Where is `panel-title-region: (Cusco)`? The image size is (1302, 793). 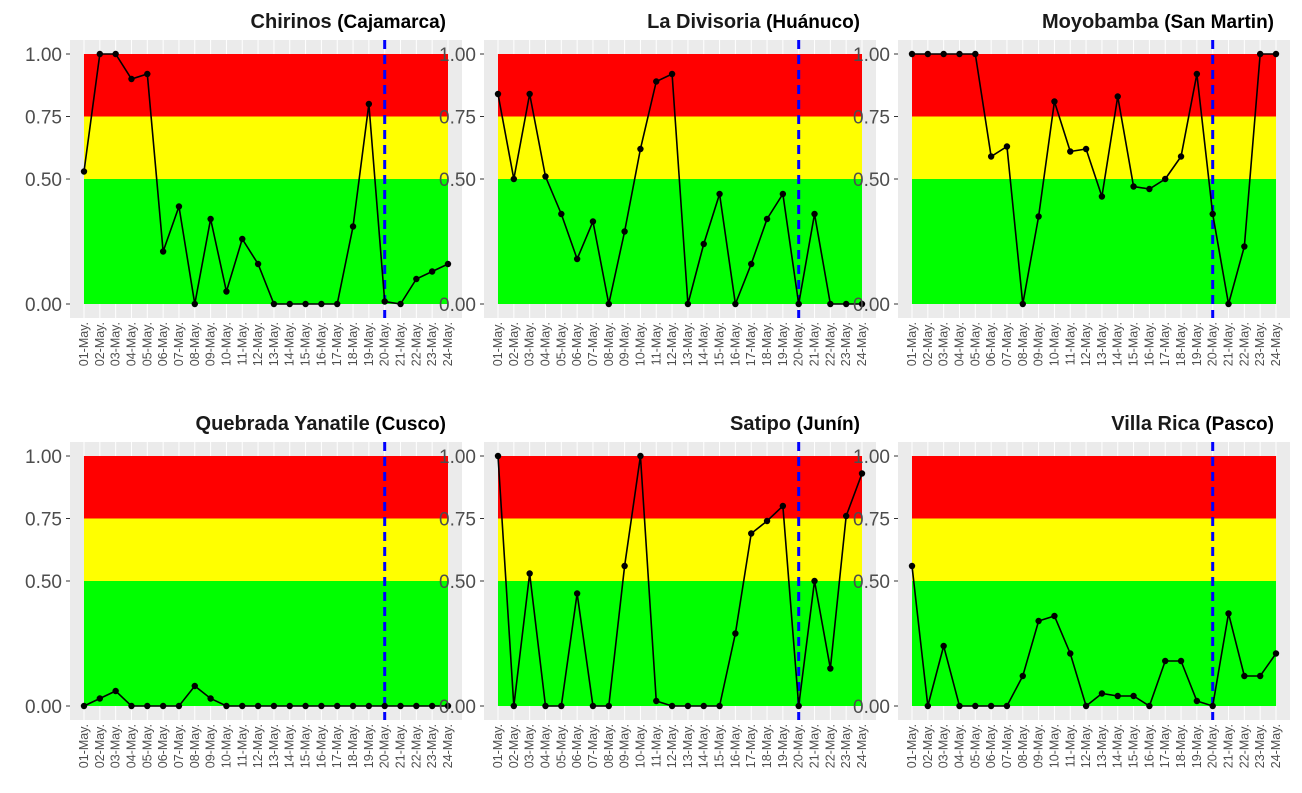
panel-title-region: (Cusco) is located at coordinates (410, 424).